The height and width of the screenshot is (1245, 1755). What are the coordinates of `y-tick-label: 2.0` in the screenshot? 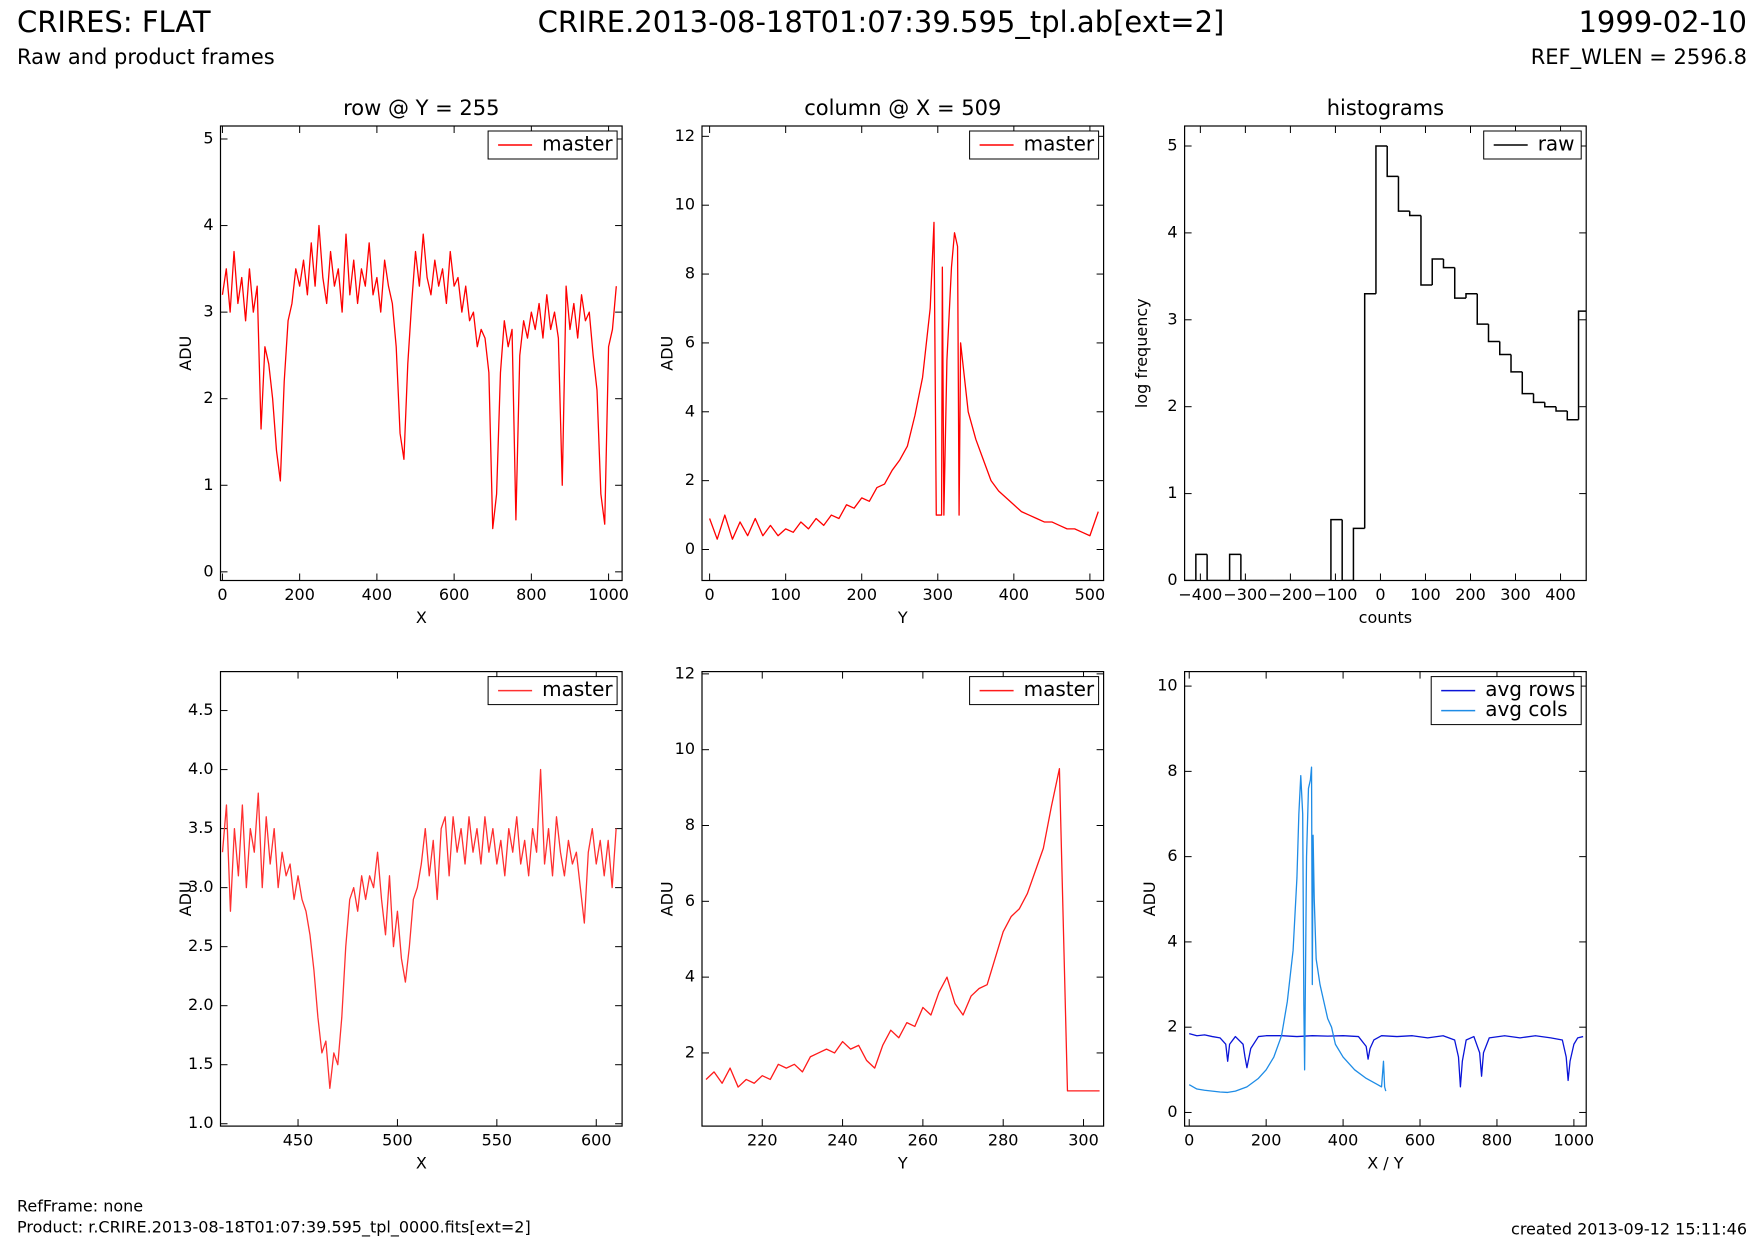 It's located at (200, 1004).